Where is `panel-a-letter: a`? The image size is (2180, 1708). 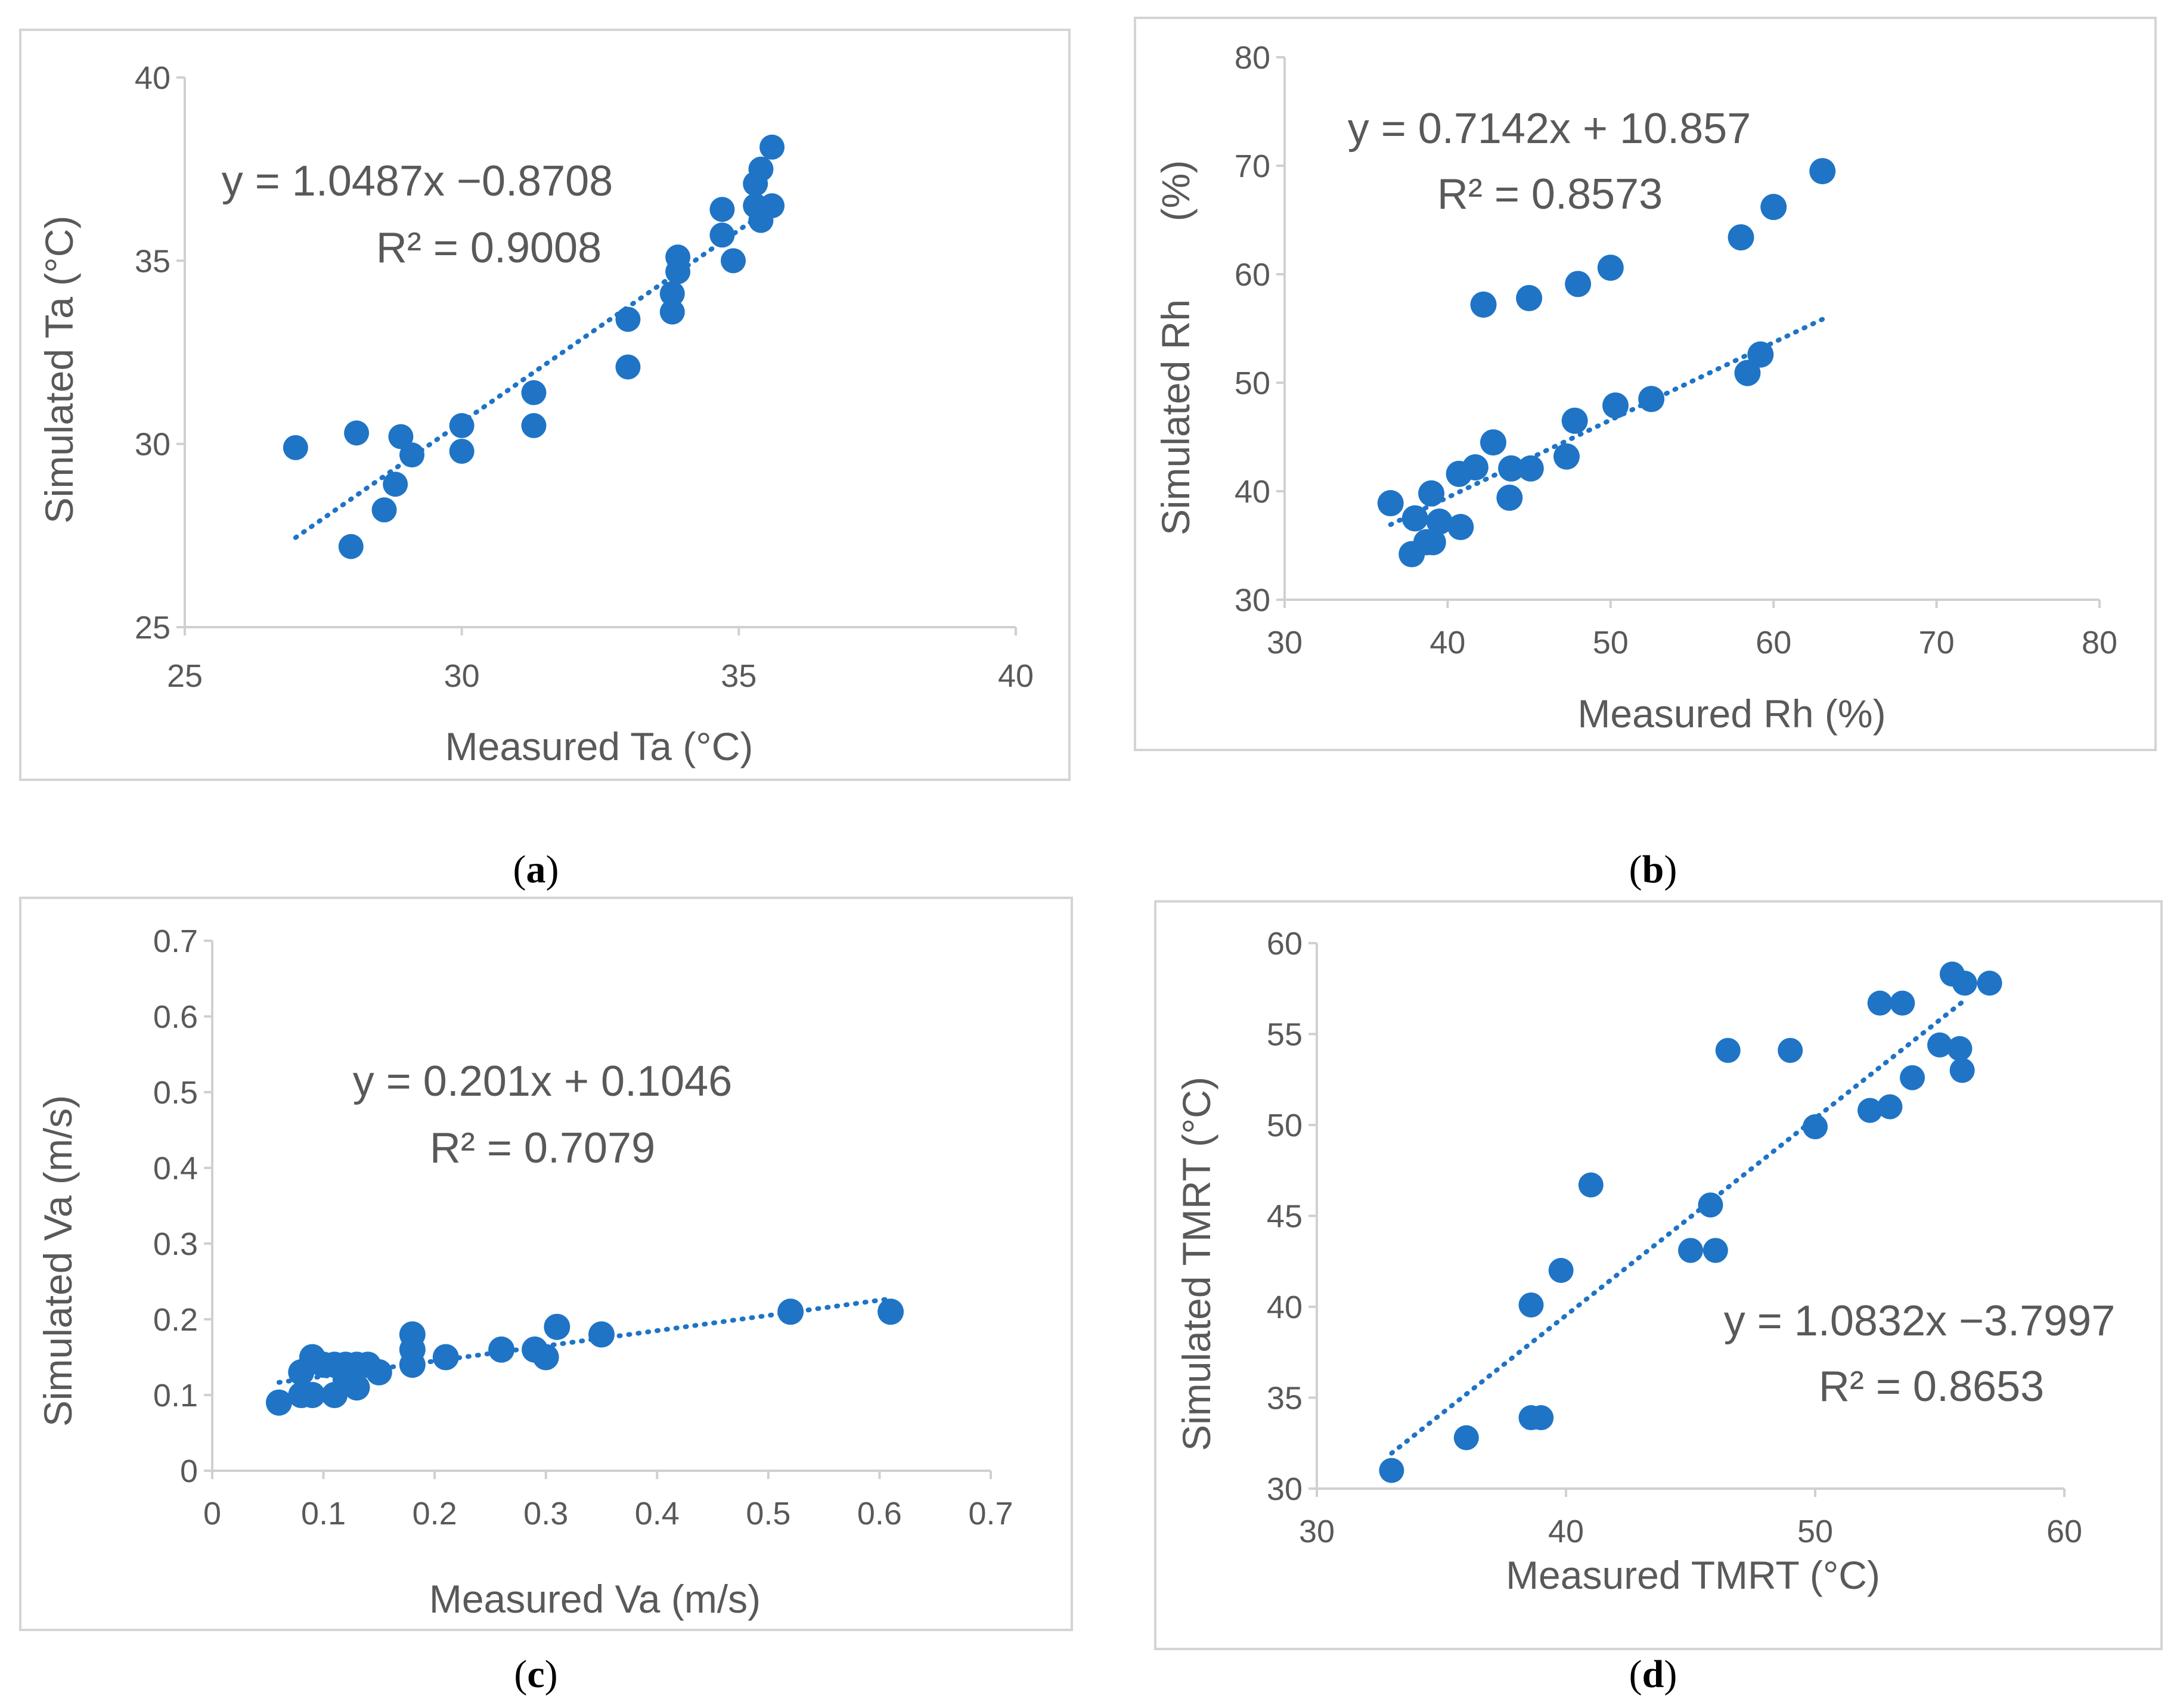 panel-a-letter: a is located at coordinates (536, 869).